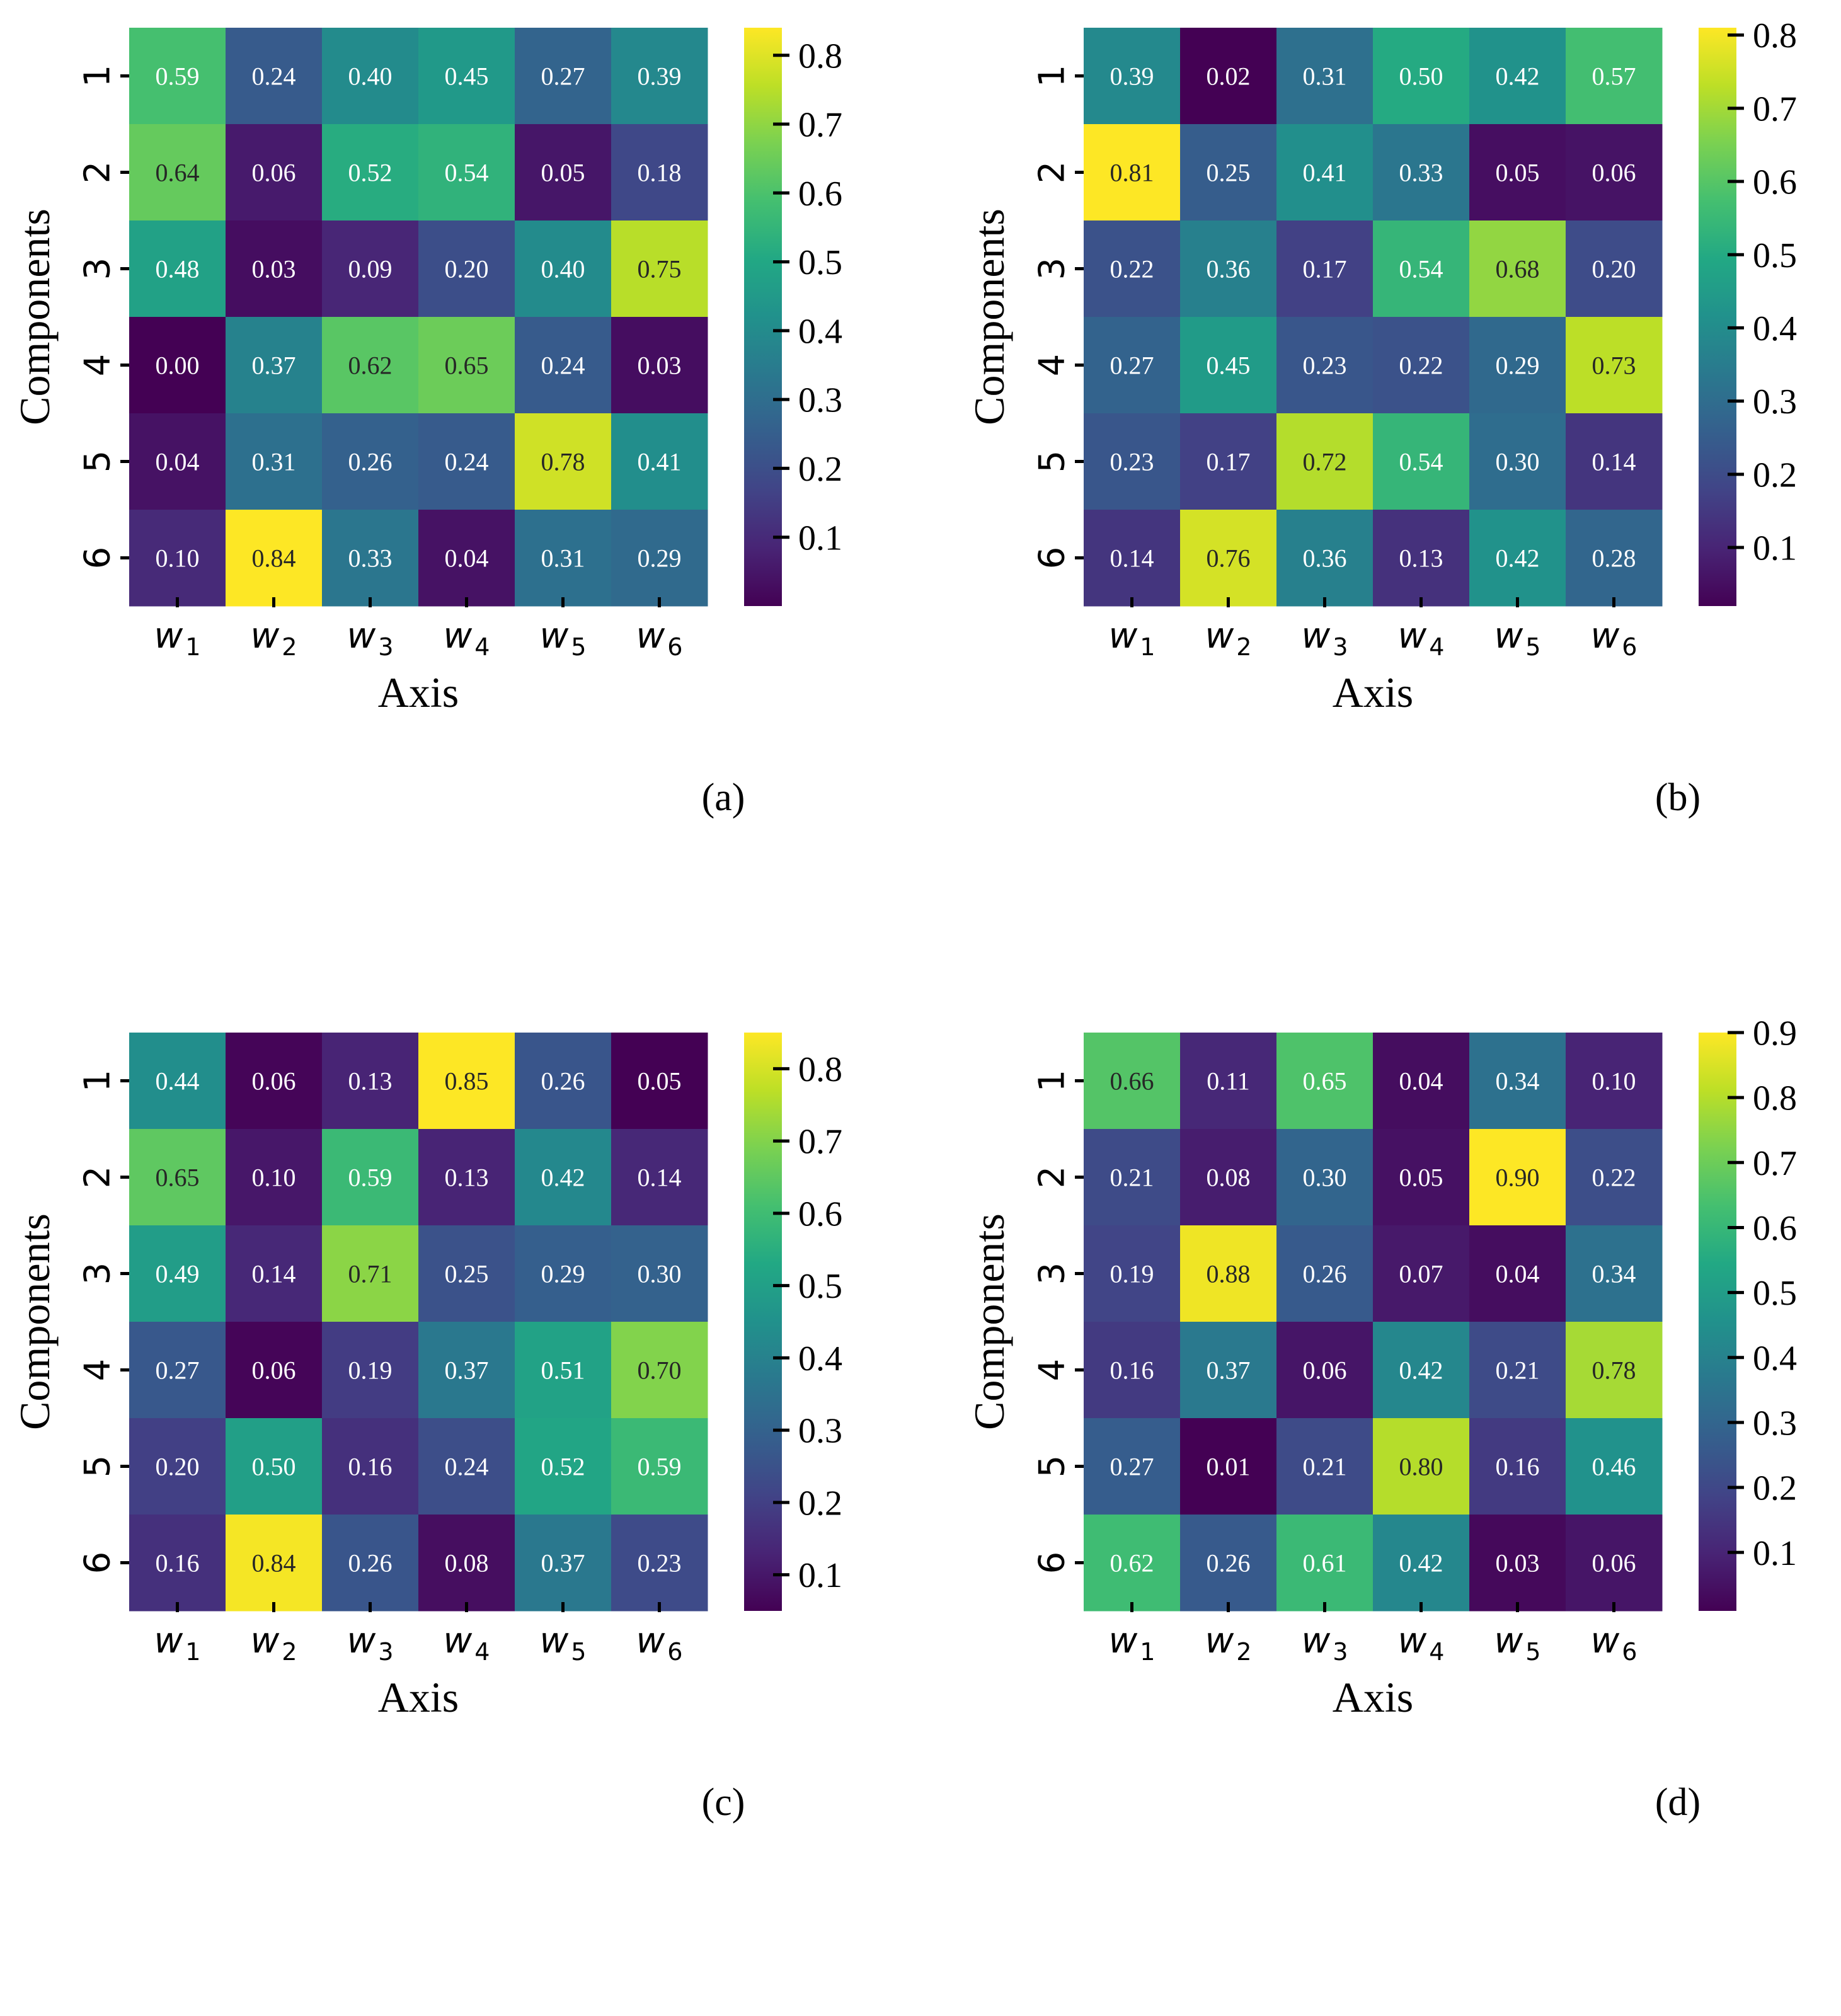  What do you see at coordinates (563, 1274) in the screenshot?
I see `cell-value-label-r3-c5: 0.29` at bounding box center [563, 1274].